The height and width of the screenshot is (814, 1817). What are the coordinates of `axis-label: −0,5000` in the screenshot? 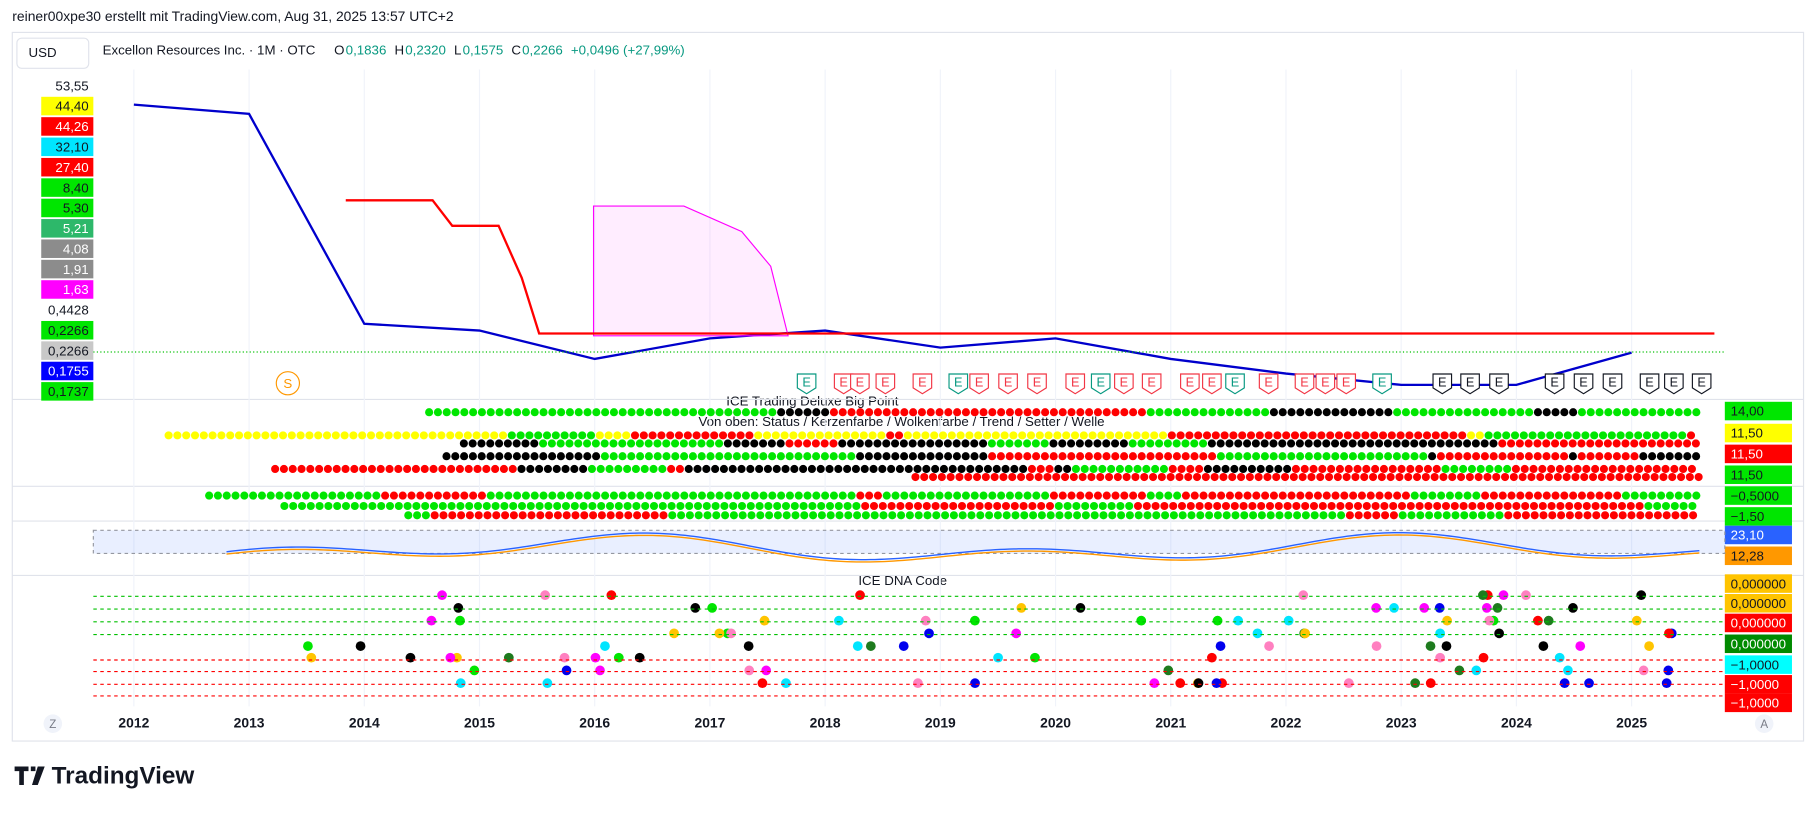 It's located at (1755, 495).